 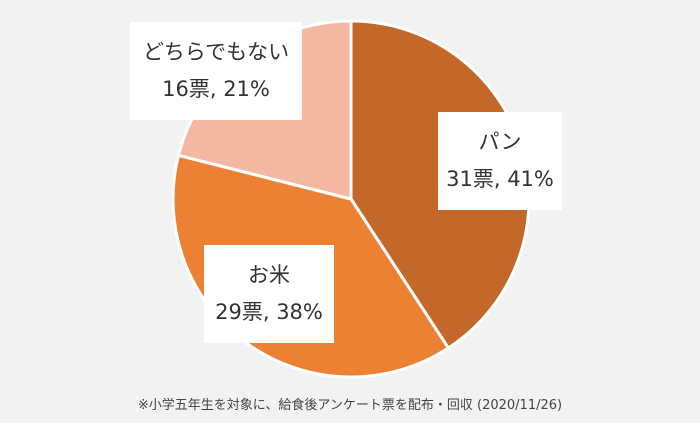 What do you see at coordinates (500, 161) in the screenshot?
I see `label-pan: パン 31票, 41%` at bounding box center [500, 161].